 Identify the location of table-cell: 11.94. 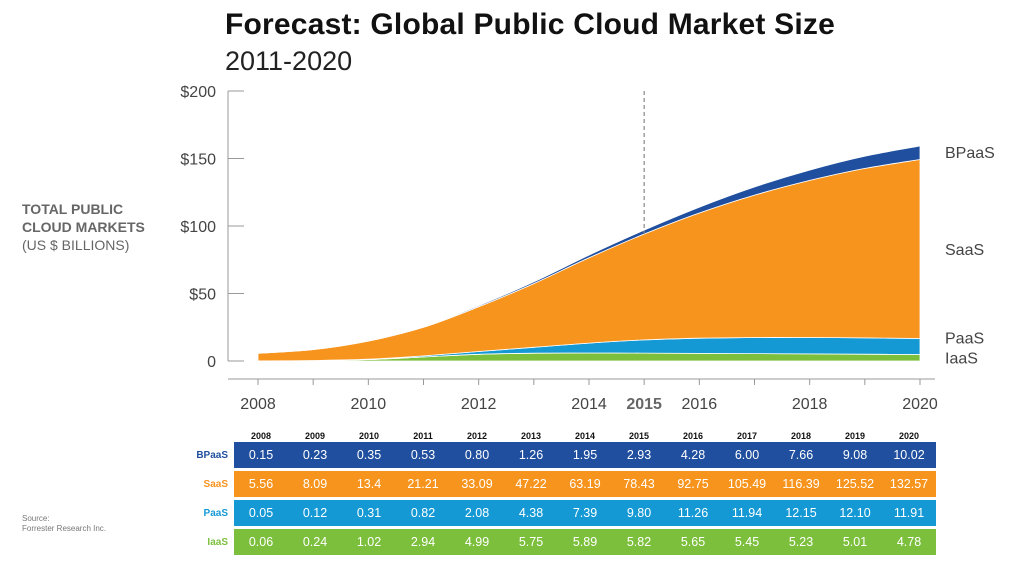
(747, 514).